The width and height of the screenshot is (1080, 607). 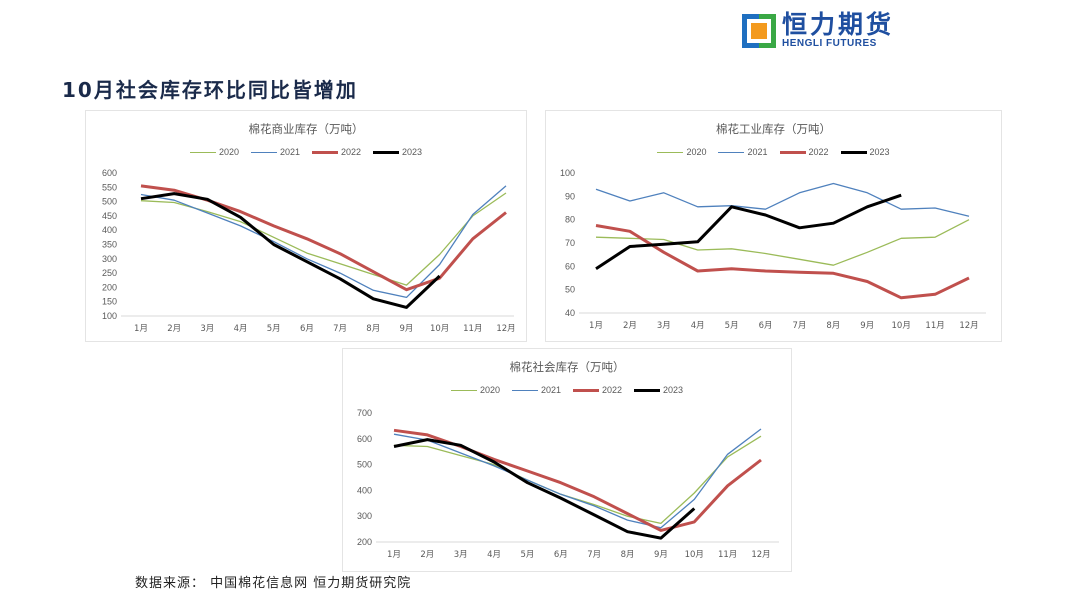 I want to click on y-tick-label: 40, so click(x=570, y=313).